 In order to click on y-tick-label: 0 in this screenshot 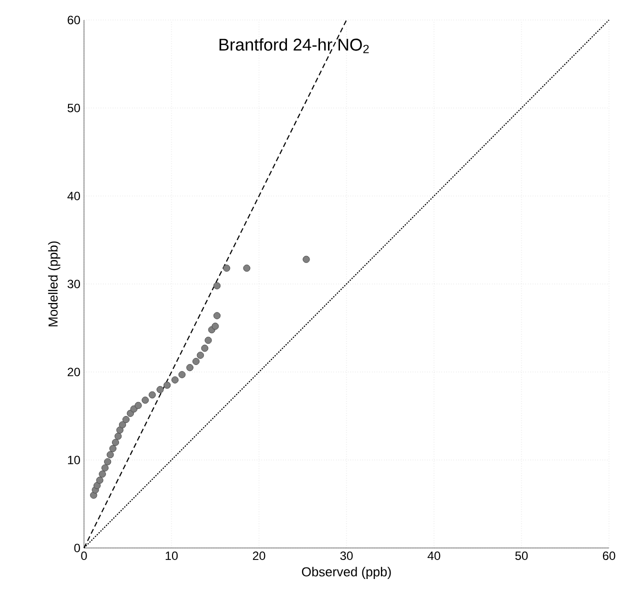, I will do `click(77, 548)`.